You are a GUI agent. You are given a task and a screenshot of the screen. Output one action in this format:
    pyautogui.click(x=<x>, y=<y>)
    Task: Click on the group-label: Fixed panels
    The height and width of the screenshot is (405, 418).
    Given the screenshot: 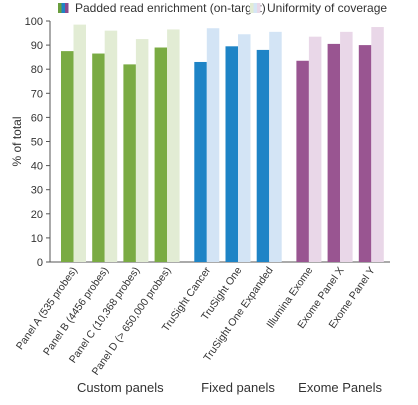 What is the action you would take?
    pyautogui.click(x=238, y=387)
    